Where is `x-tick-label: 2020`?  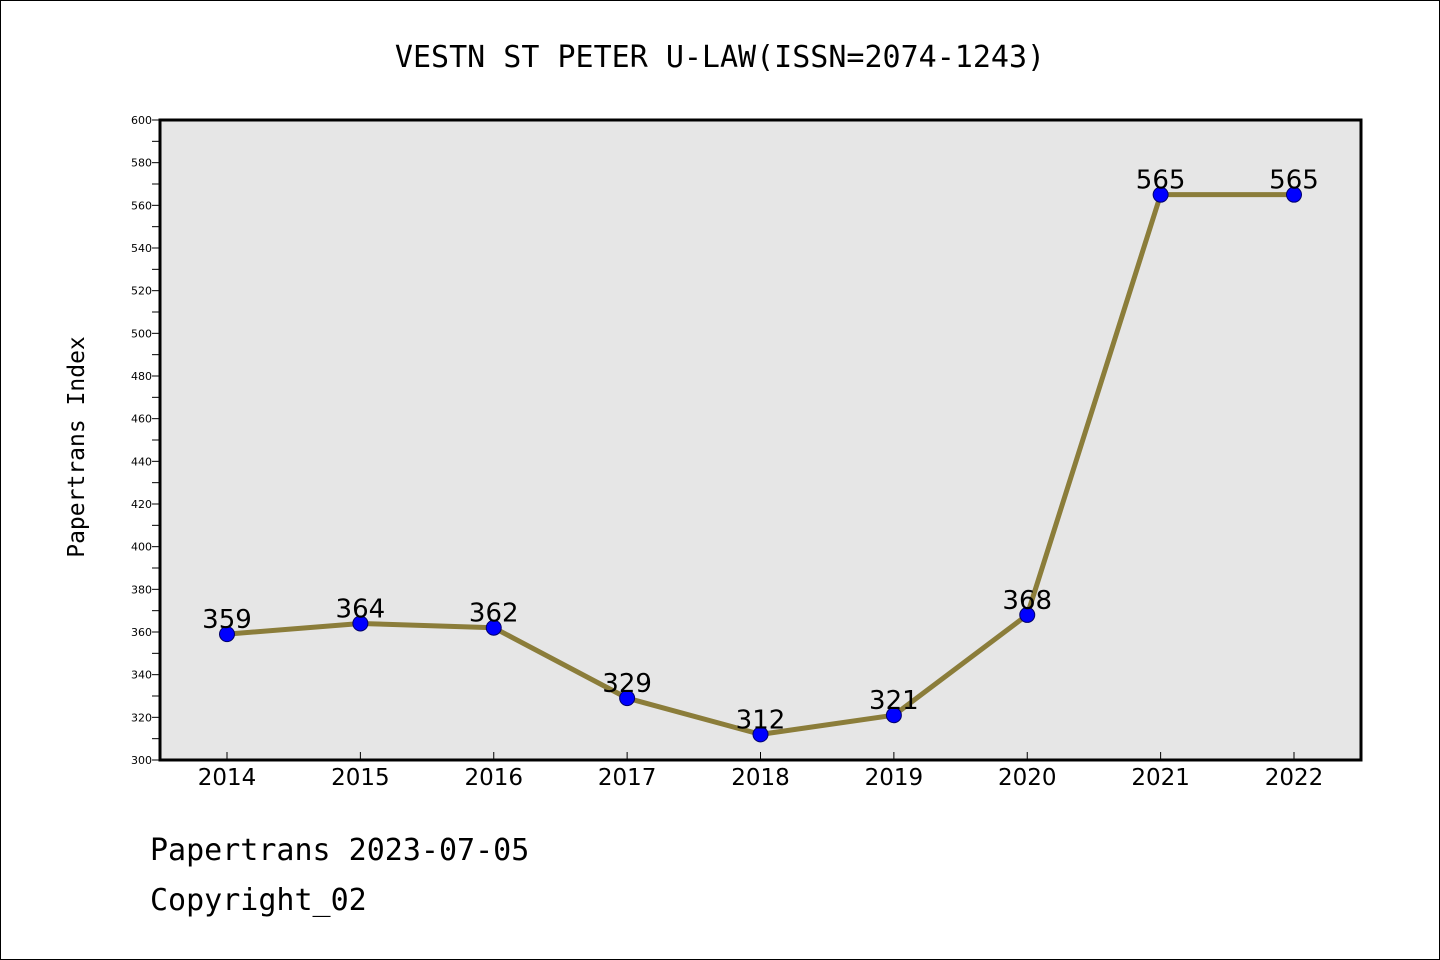 x-tick-label: 2020 is located at coordinates (1027, 778).